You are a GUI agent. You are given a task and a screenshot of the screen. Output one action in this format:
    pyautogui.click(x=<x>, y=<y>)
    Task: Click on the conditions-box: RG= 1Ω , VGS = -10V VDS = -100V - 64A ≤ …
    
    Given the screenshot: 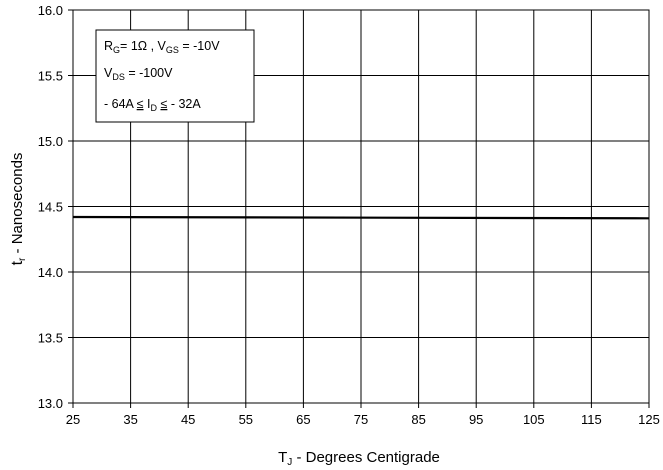 What is the action you would take?
    pyautogui.click(x=175, y=76)
    